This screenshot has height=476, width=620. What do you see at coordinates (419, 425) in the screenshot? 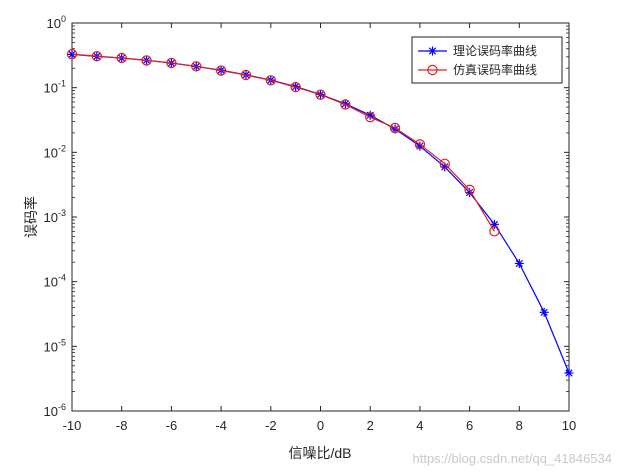
I see `x-tick-label: 4` at bounding box center [419, 425].